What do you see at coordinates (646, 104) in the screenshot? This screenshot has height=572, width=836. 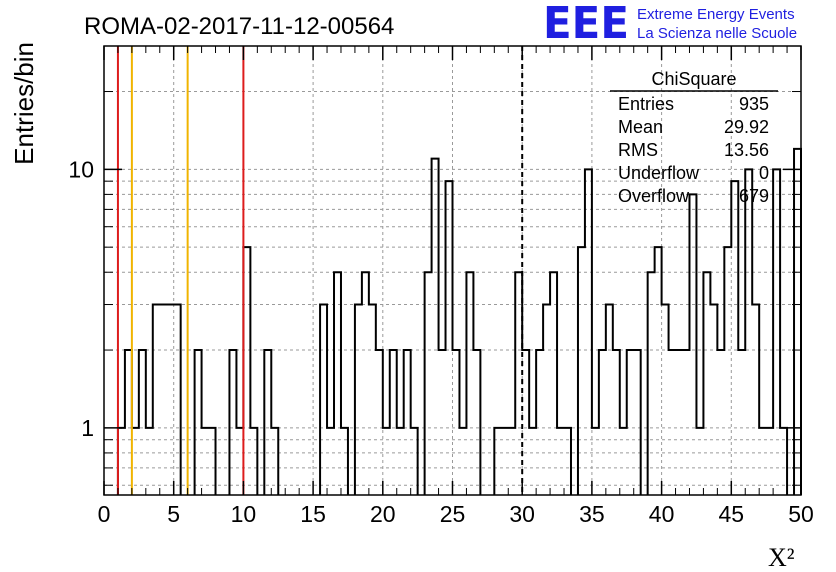 I see `stats-label: Entries` at bounding box center [646, 104].